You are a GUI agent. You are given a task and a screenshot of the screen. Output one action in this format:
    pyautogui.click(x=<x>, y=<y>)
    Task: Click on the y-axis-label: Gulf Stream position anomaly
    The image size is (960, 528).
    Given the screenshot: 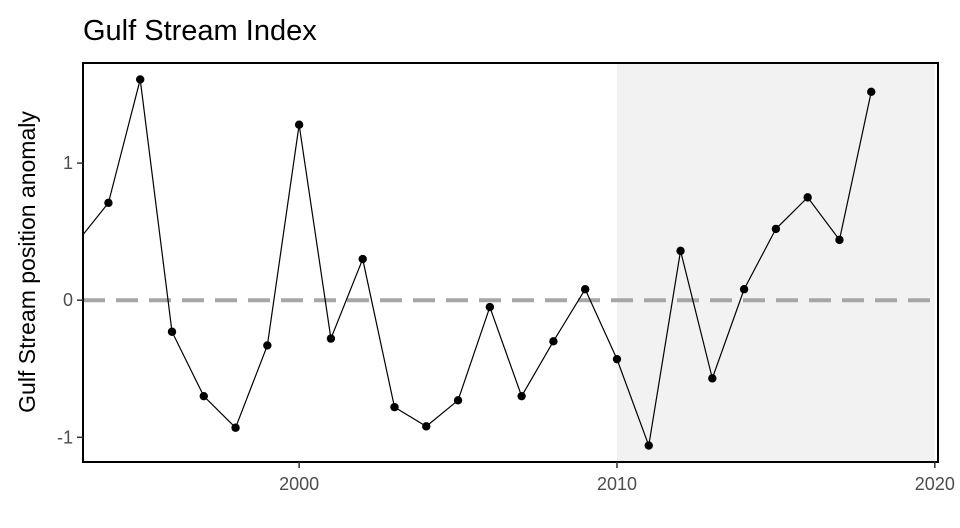 What is the action you would take?
    pyautogui.click(x=27, y=262)
    